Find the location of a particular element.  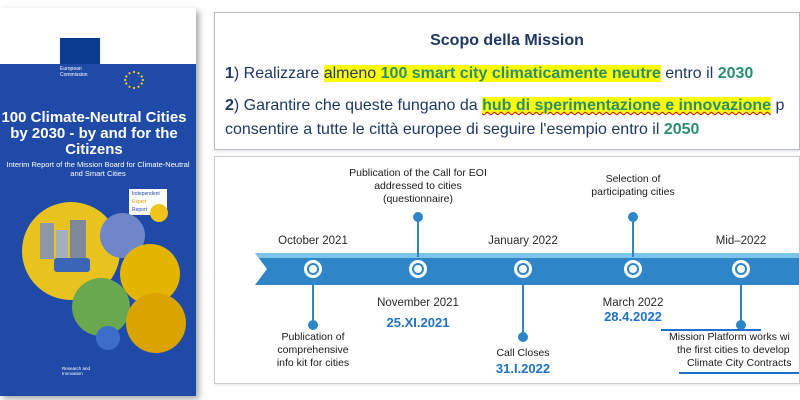

goal-number: 1 is located at coordinates (229, 73).